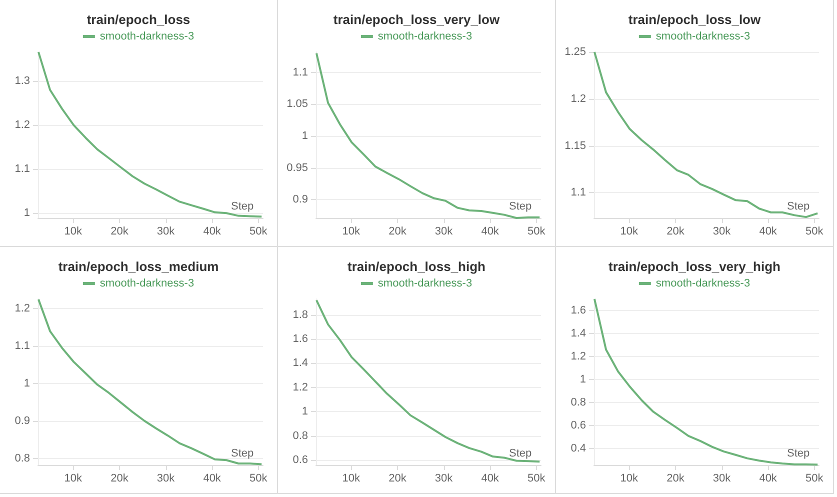 This screenshot has height=497, width=837. What do you see at coordinates (297, 168) in the screenshot?
I see `y-tick-label: 0.95` at bounding box center [297, 168].